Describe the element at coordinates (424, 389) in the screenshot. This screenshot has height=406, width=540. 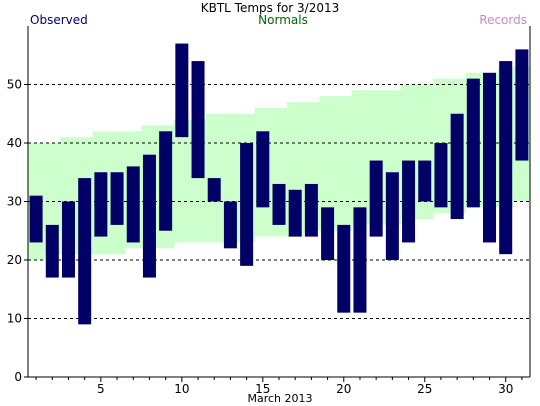
I see `x-tick-label-25: 25` at that location.